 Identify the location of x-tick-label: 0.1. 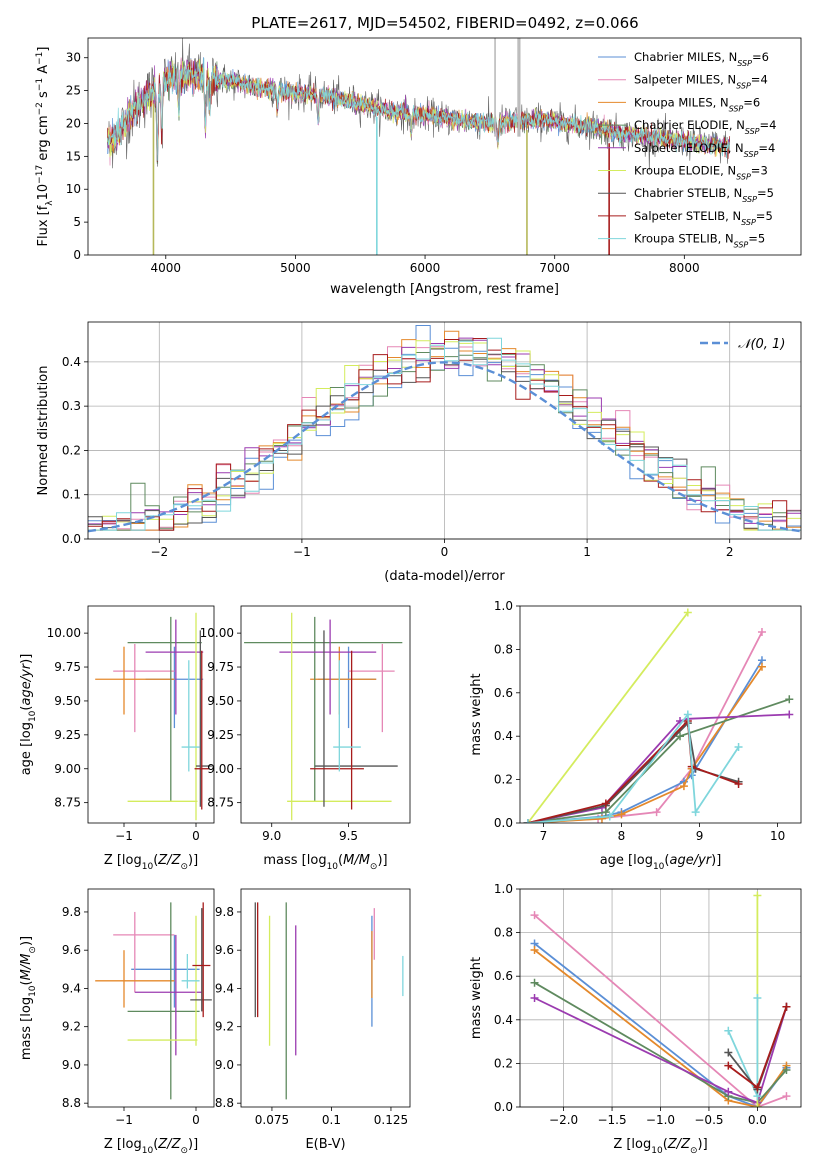
(331, 1120).